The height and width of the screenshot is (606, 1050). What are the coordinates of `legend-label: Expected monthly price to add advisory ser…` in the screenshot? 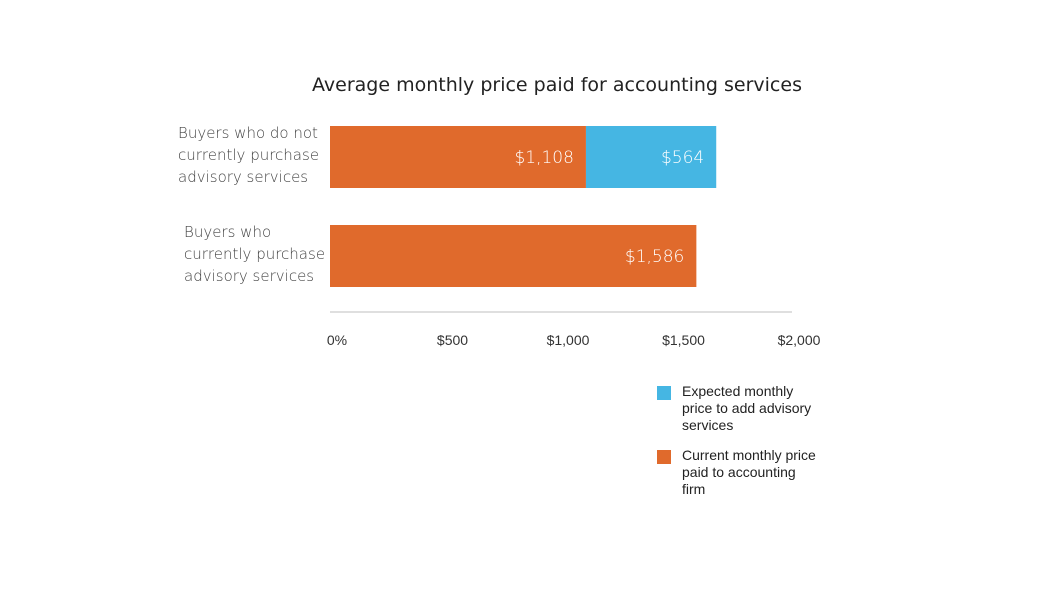 It's located at (746, 408).